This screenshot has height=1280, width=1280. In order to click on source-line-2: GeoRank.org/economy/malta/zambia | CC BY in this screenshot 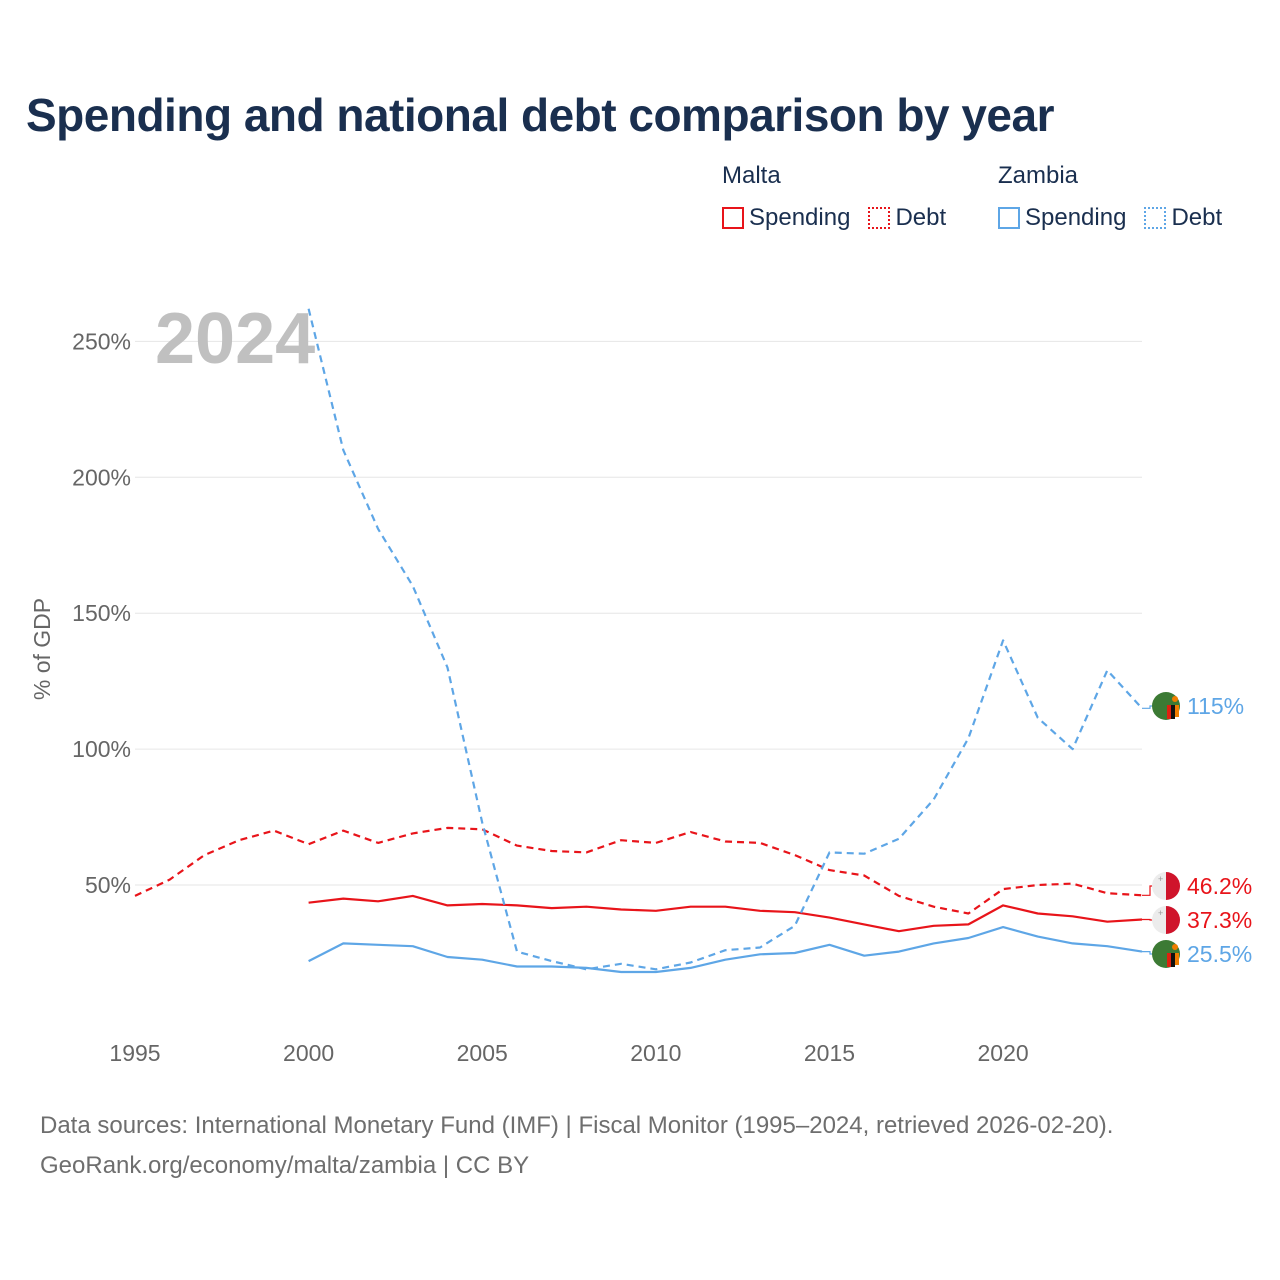, I will do `click(285, 1165)`.